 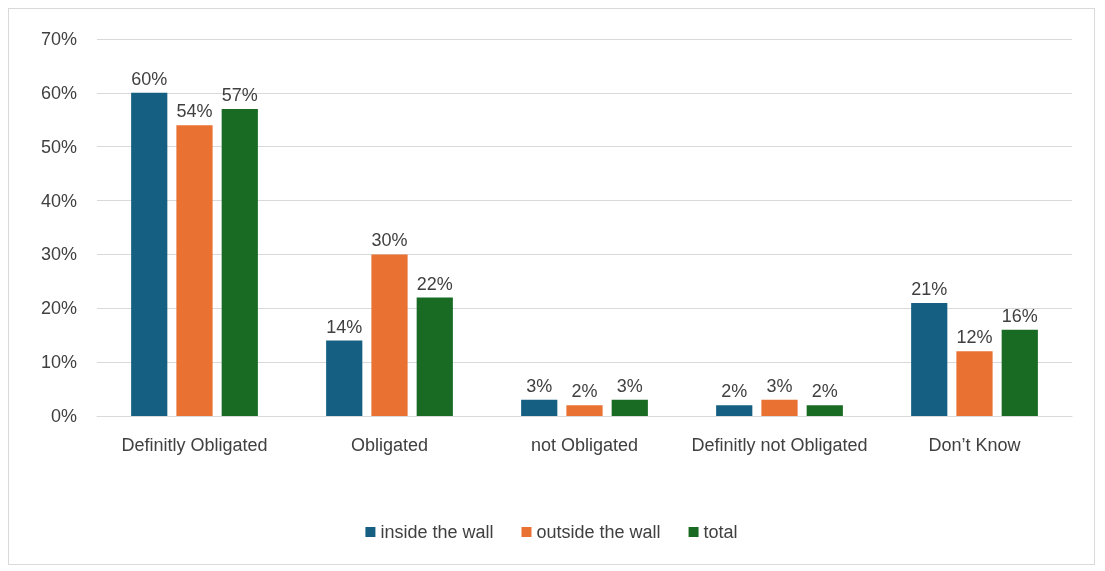 I want to click on data-label: 60%, so click(x=149, y=78).